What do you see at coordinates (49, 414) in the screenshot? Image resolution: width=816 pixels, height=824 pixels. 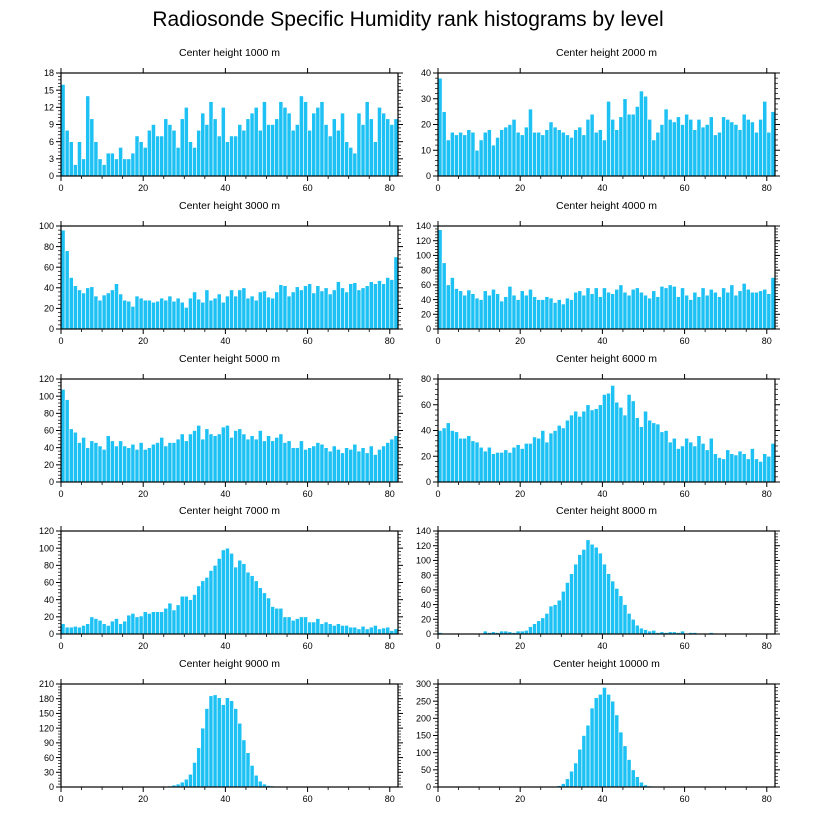 I see `y-tick-label: 80` at bounding box center [49, 414].